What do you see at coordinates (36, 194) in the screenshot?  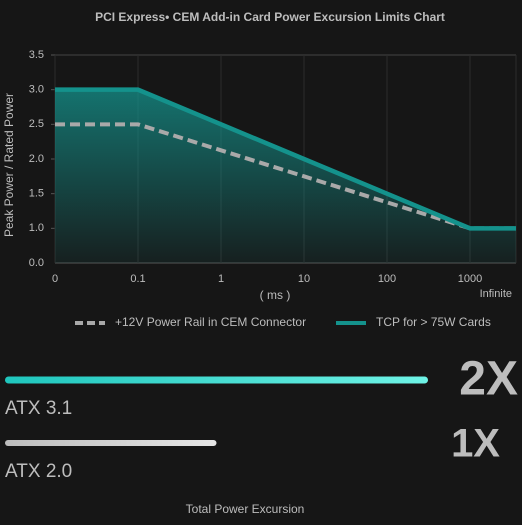 I see `y-tick-label: 1.5` at bounding box center [36, 194].